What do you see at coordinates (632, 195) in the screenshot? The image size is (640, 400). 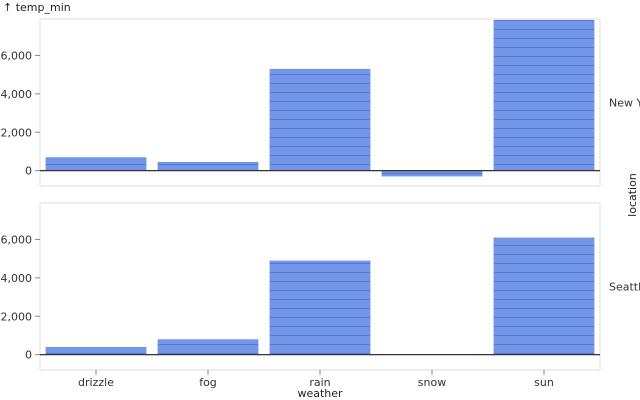 I see `facet-axis-title: location` at bounding box center [632, 195].